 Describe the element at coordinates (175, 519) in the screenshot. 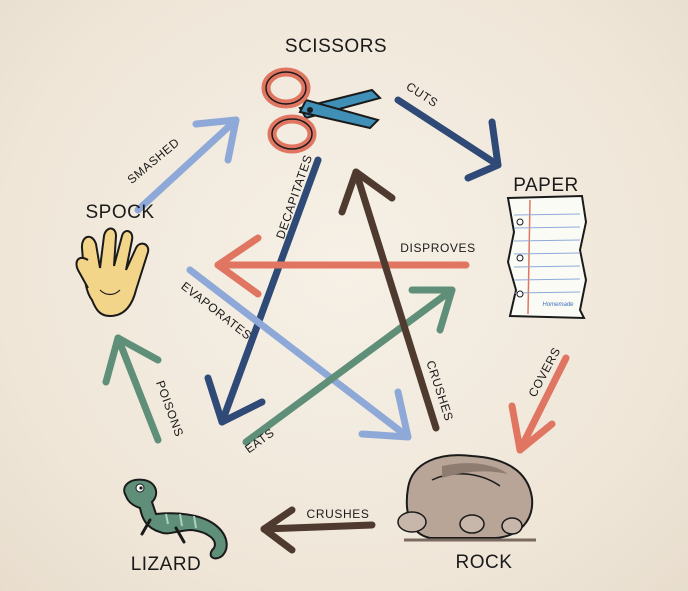

I see `lizard-icon` at that location.